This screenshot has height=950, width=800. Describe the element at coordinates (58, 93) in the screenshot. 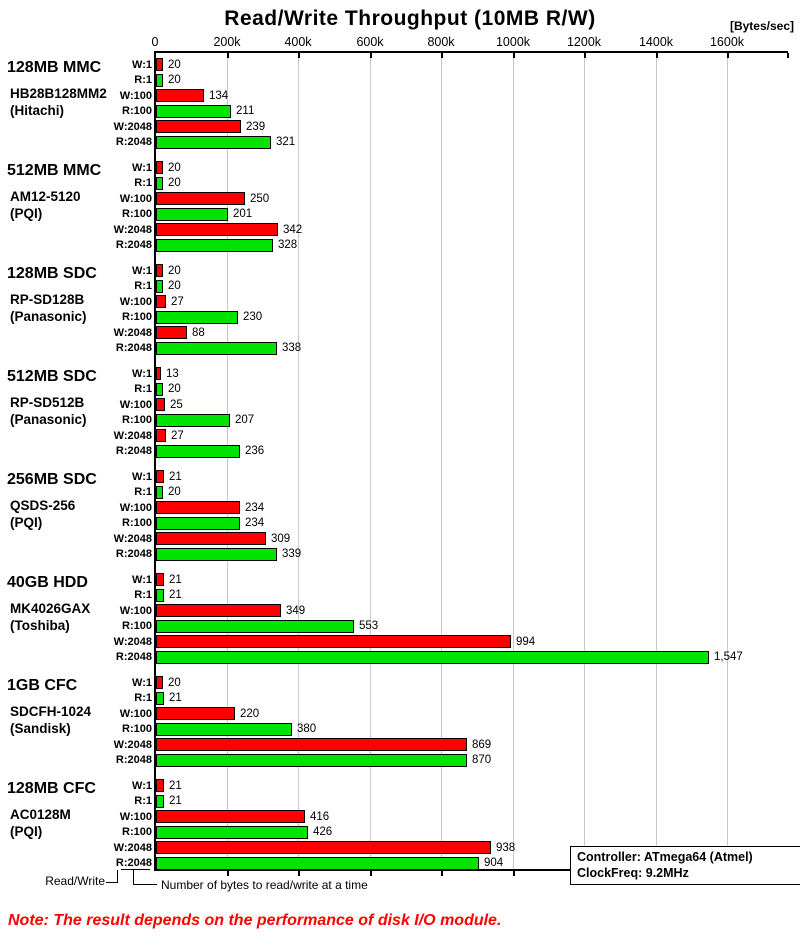

I see `group-model: HB28B128MM2` at that location.